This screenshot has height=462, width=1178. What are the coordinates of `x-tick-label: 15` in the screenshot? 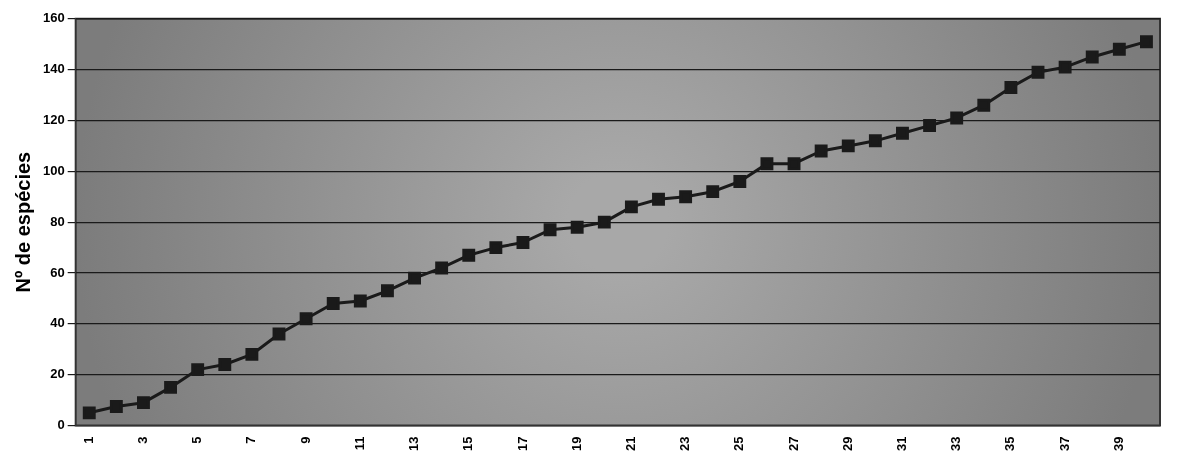 It's located at (468, 444).